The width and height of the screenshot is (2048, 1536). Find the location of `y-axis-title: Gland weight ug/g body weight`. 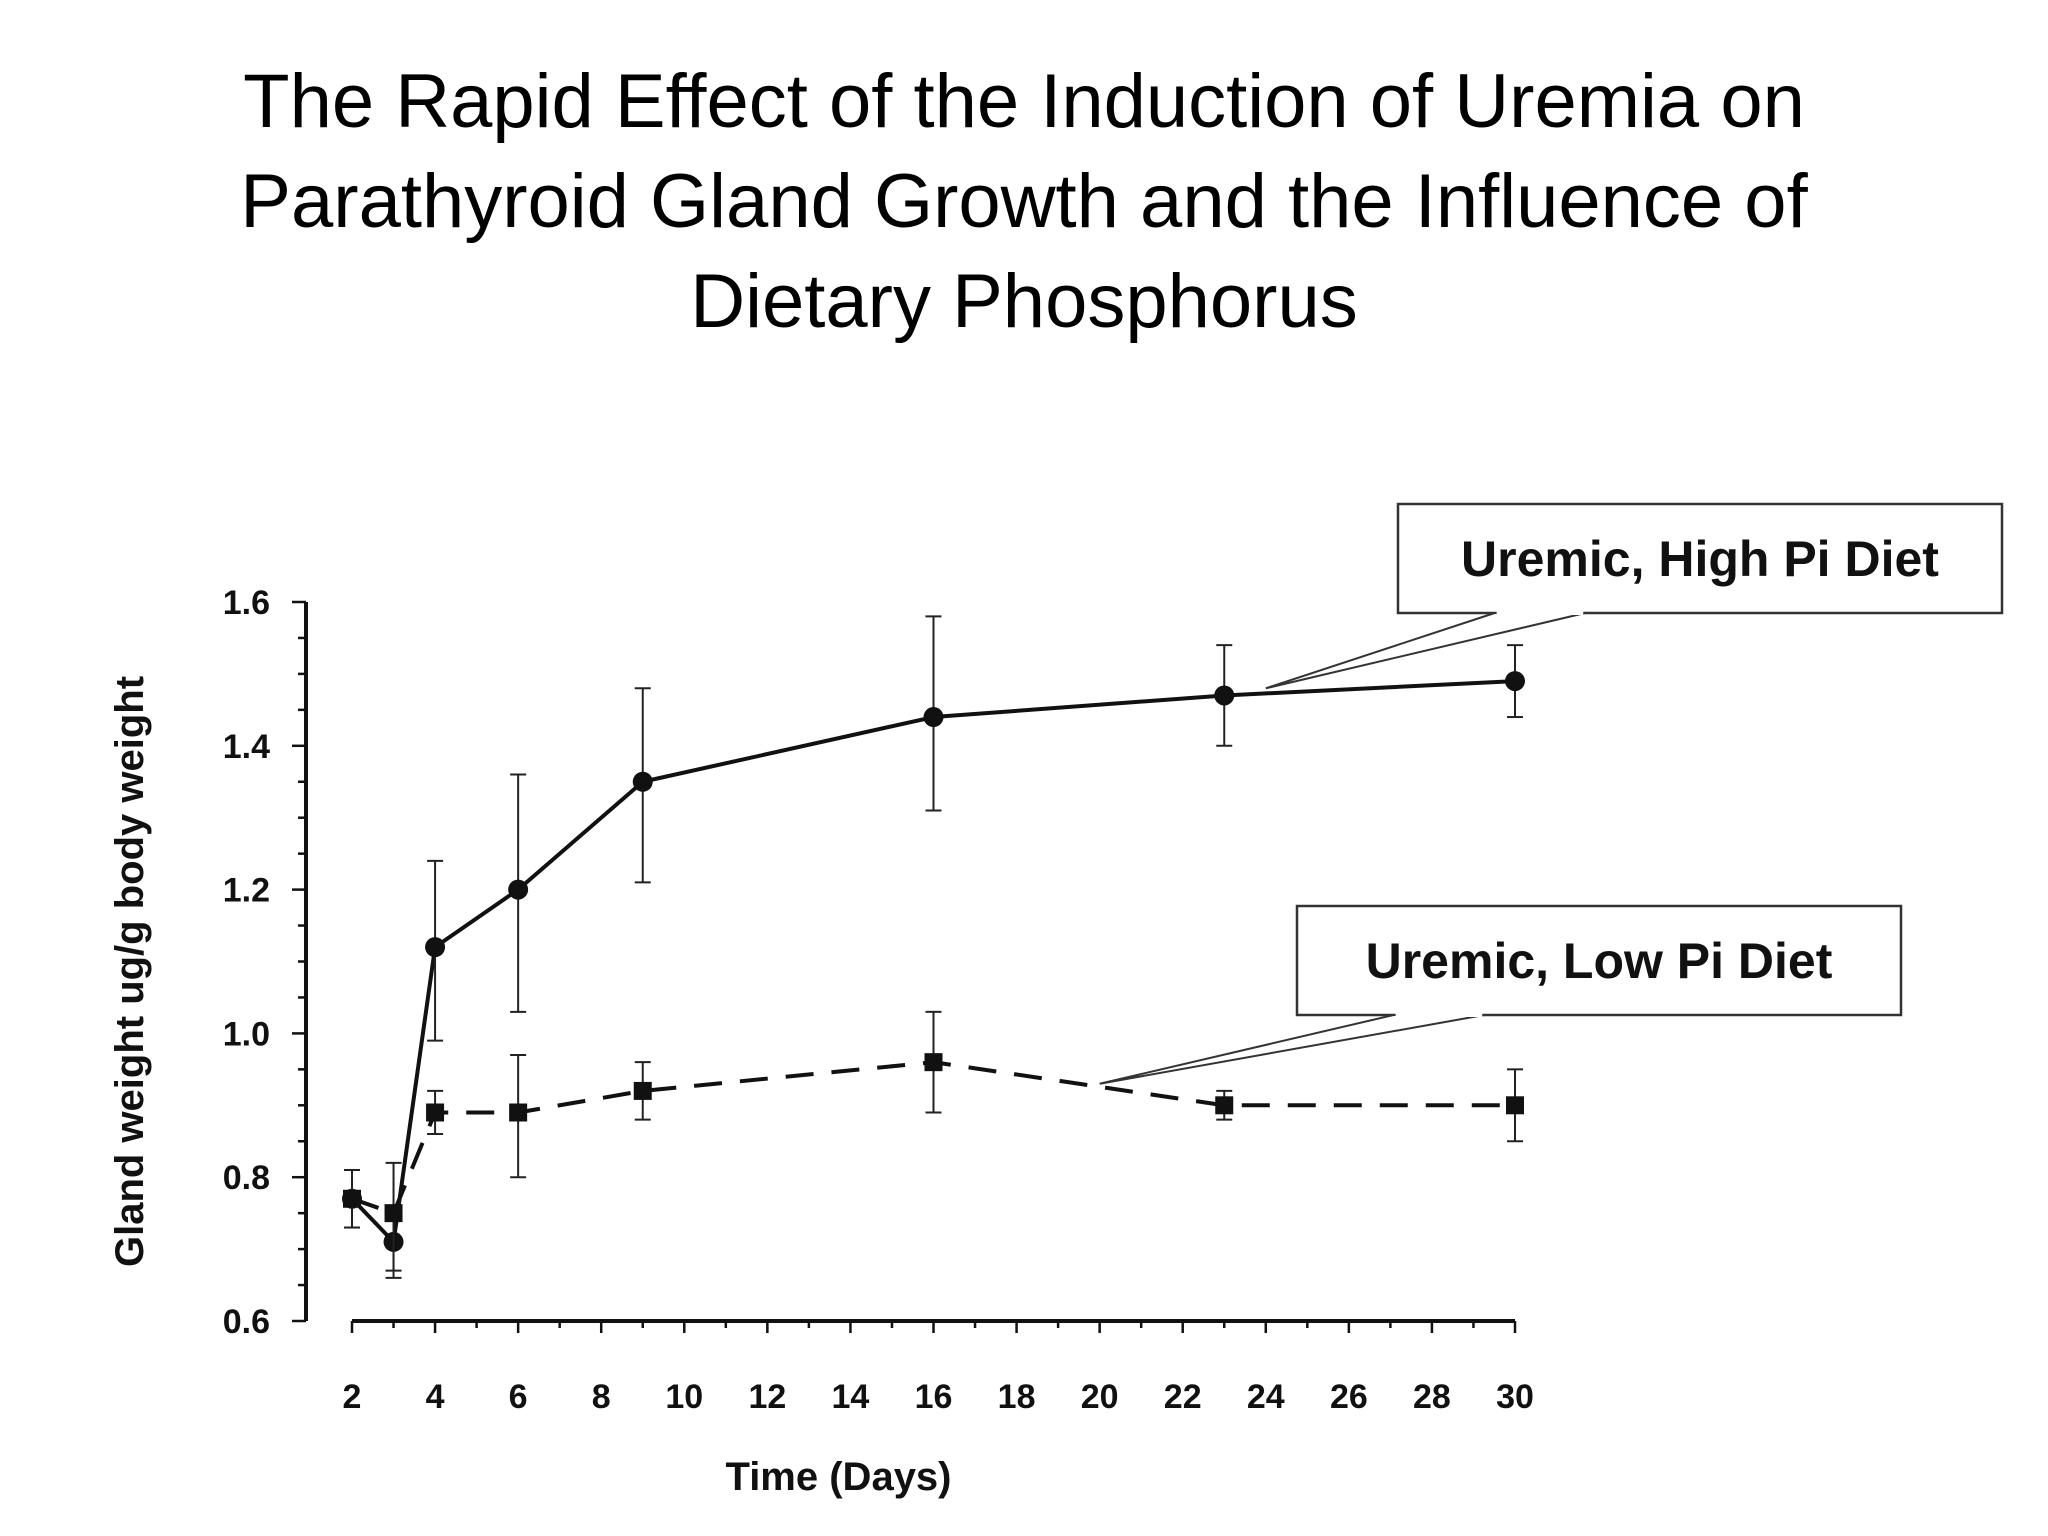

y-axis-title: Gland weight ug/g body weight is located at coordinates (130, 971).